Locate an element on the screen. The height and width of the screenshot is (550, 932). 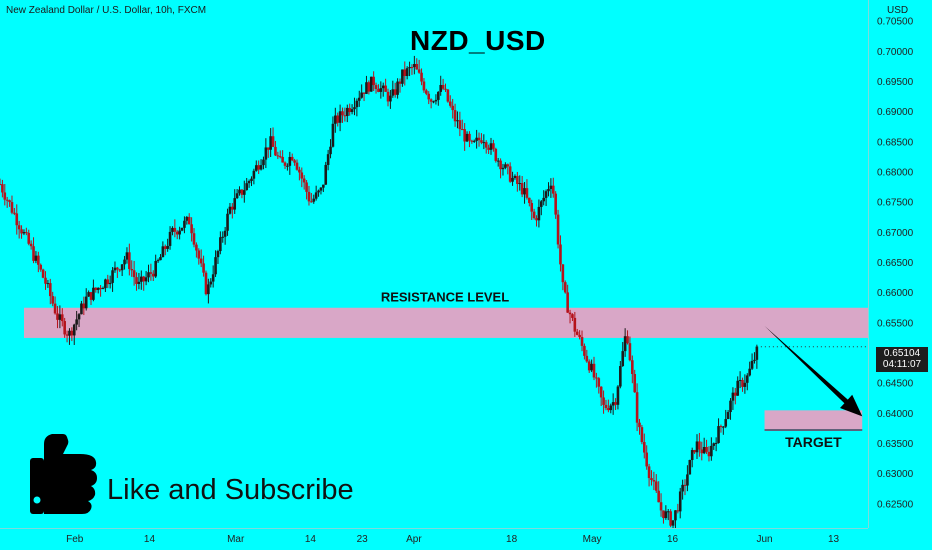
x-tick-label: Feb is located at coordinates (75, 539).